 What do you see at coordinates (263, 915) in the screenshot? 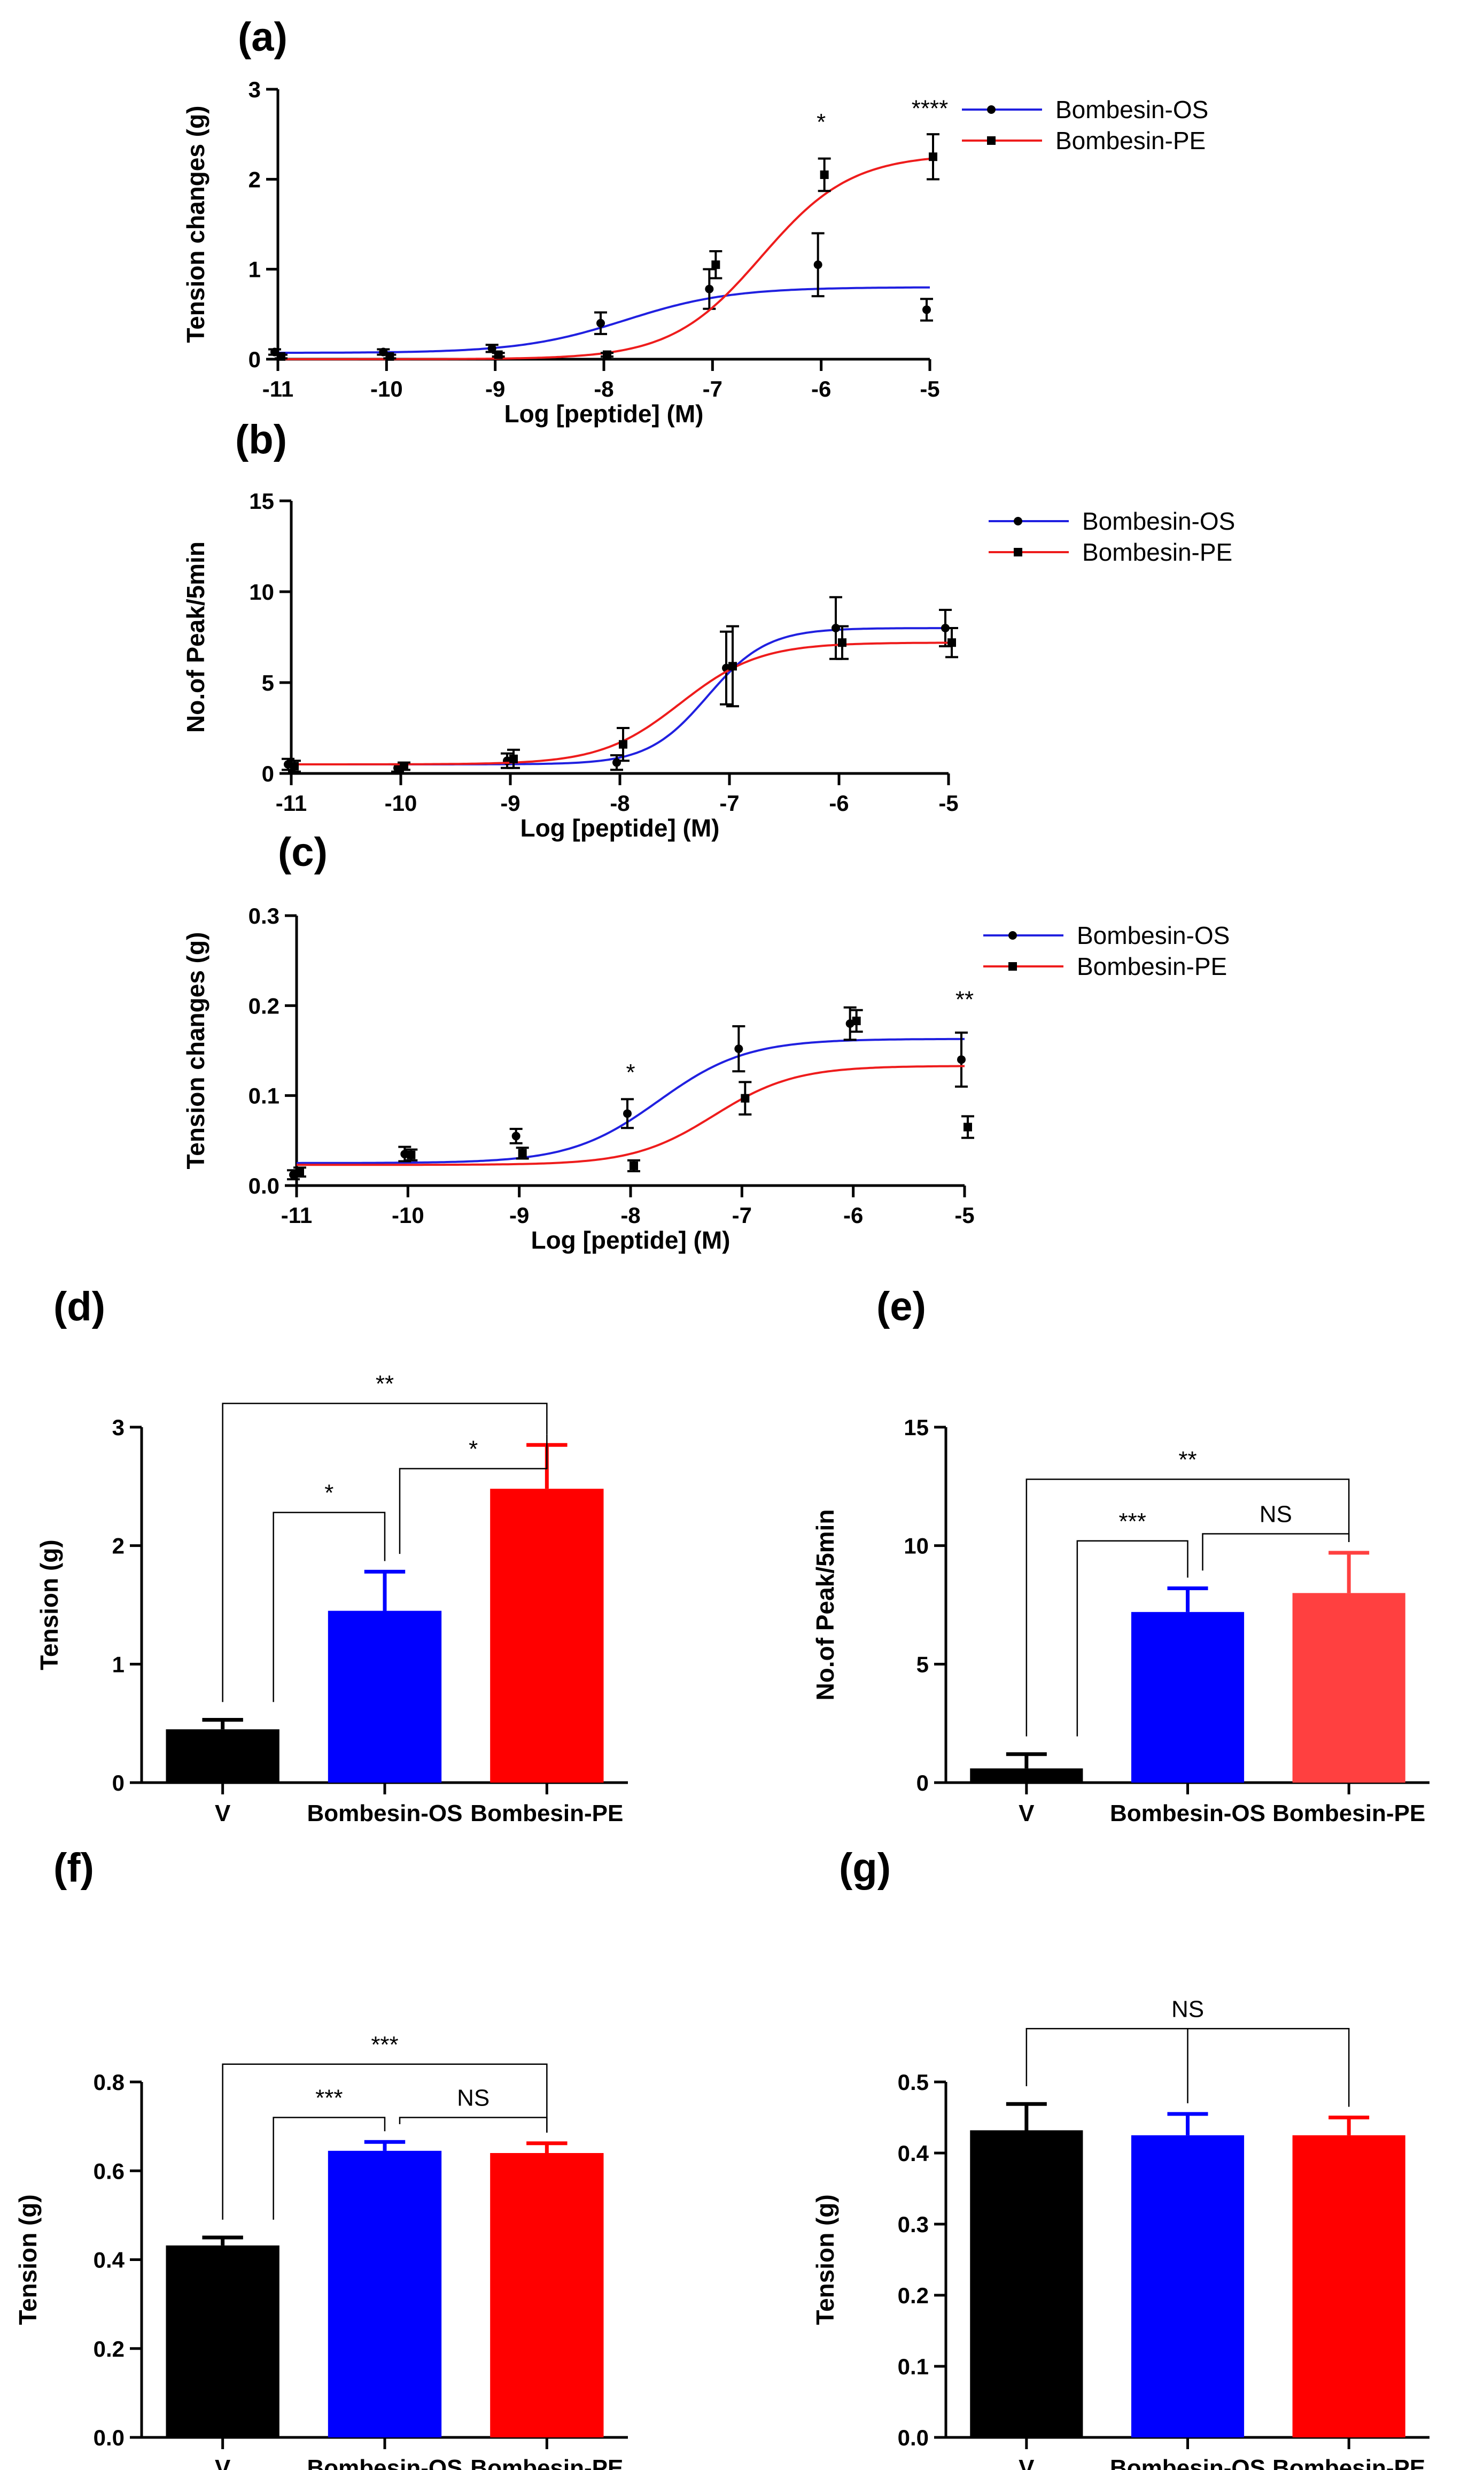
I see `y-tick-label: 0.3` at bounding box center [263, 915].